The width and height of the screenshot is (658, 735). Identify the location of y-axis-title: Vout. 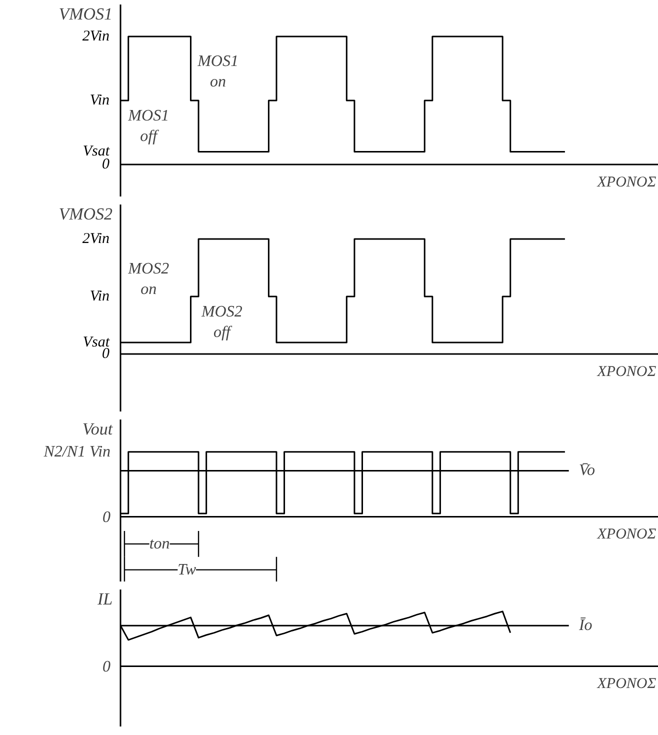
(98, 429).